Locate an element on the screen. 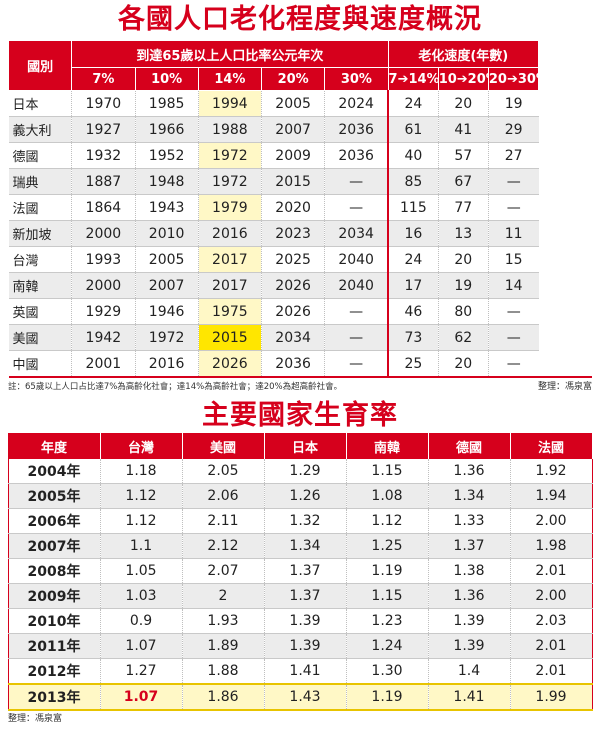 This screenshot has height=755, width=600. aging-value-cell: 2025 is located at coordinates (293, 259).